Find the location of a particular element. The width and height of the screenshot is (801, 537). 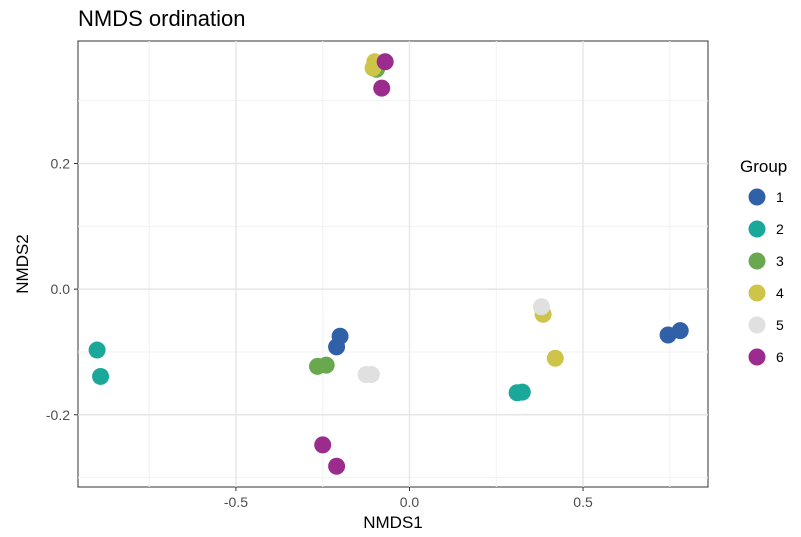

legend-label-1: 1 is located at coordinates (780, 197).